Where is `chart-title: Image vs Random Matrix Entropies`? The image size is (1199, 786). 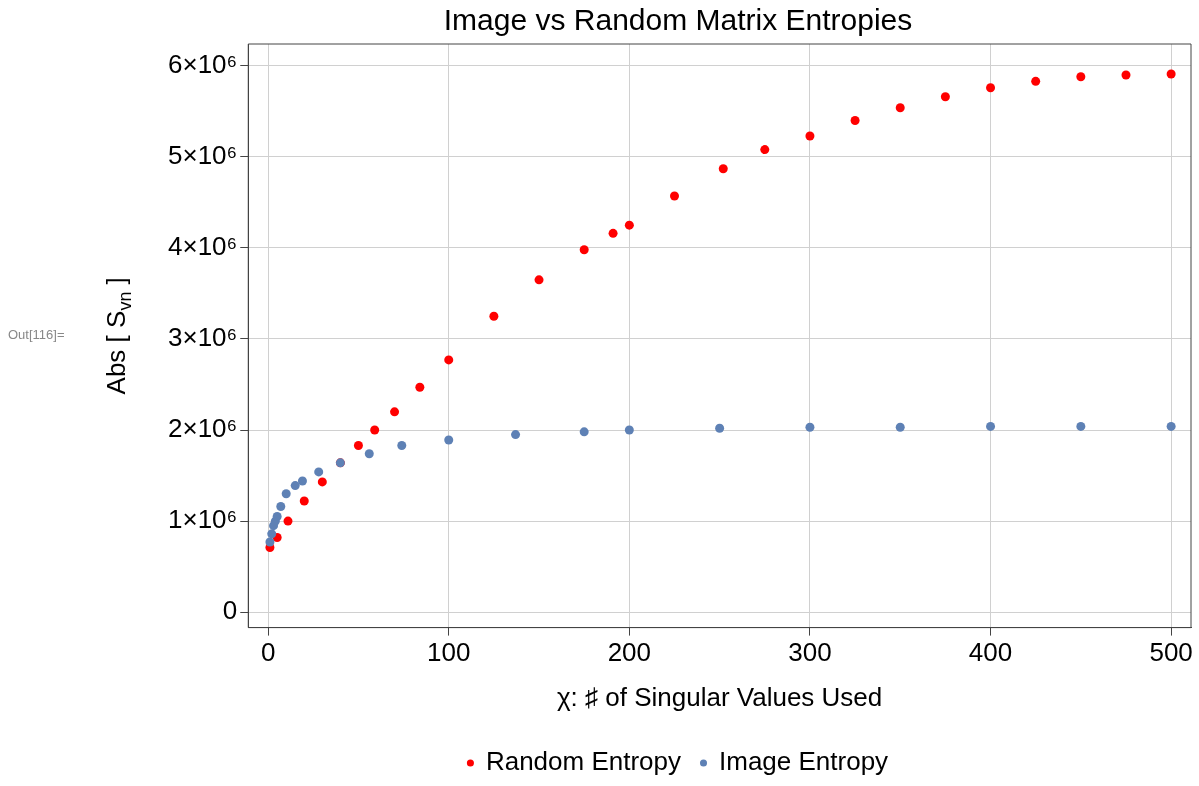 chart-title: Image vs Random Matrix Entropies is located at coordinates (678, 20).